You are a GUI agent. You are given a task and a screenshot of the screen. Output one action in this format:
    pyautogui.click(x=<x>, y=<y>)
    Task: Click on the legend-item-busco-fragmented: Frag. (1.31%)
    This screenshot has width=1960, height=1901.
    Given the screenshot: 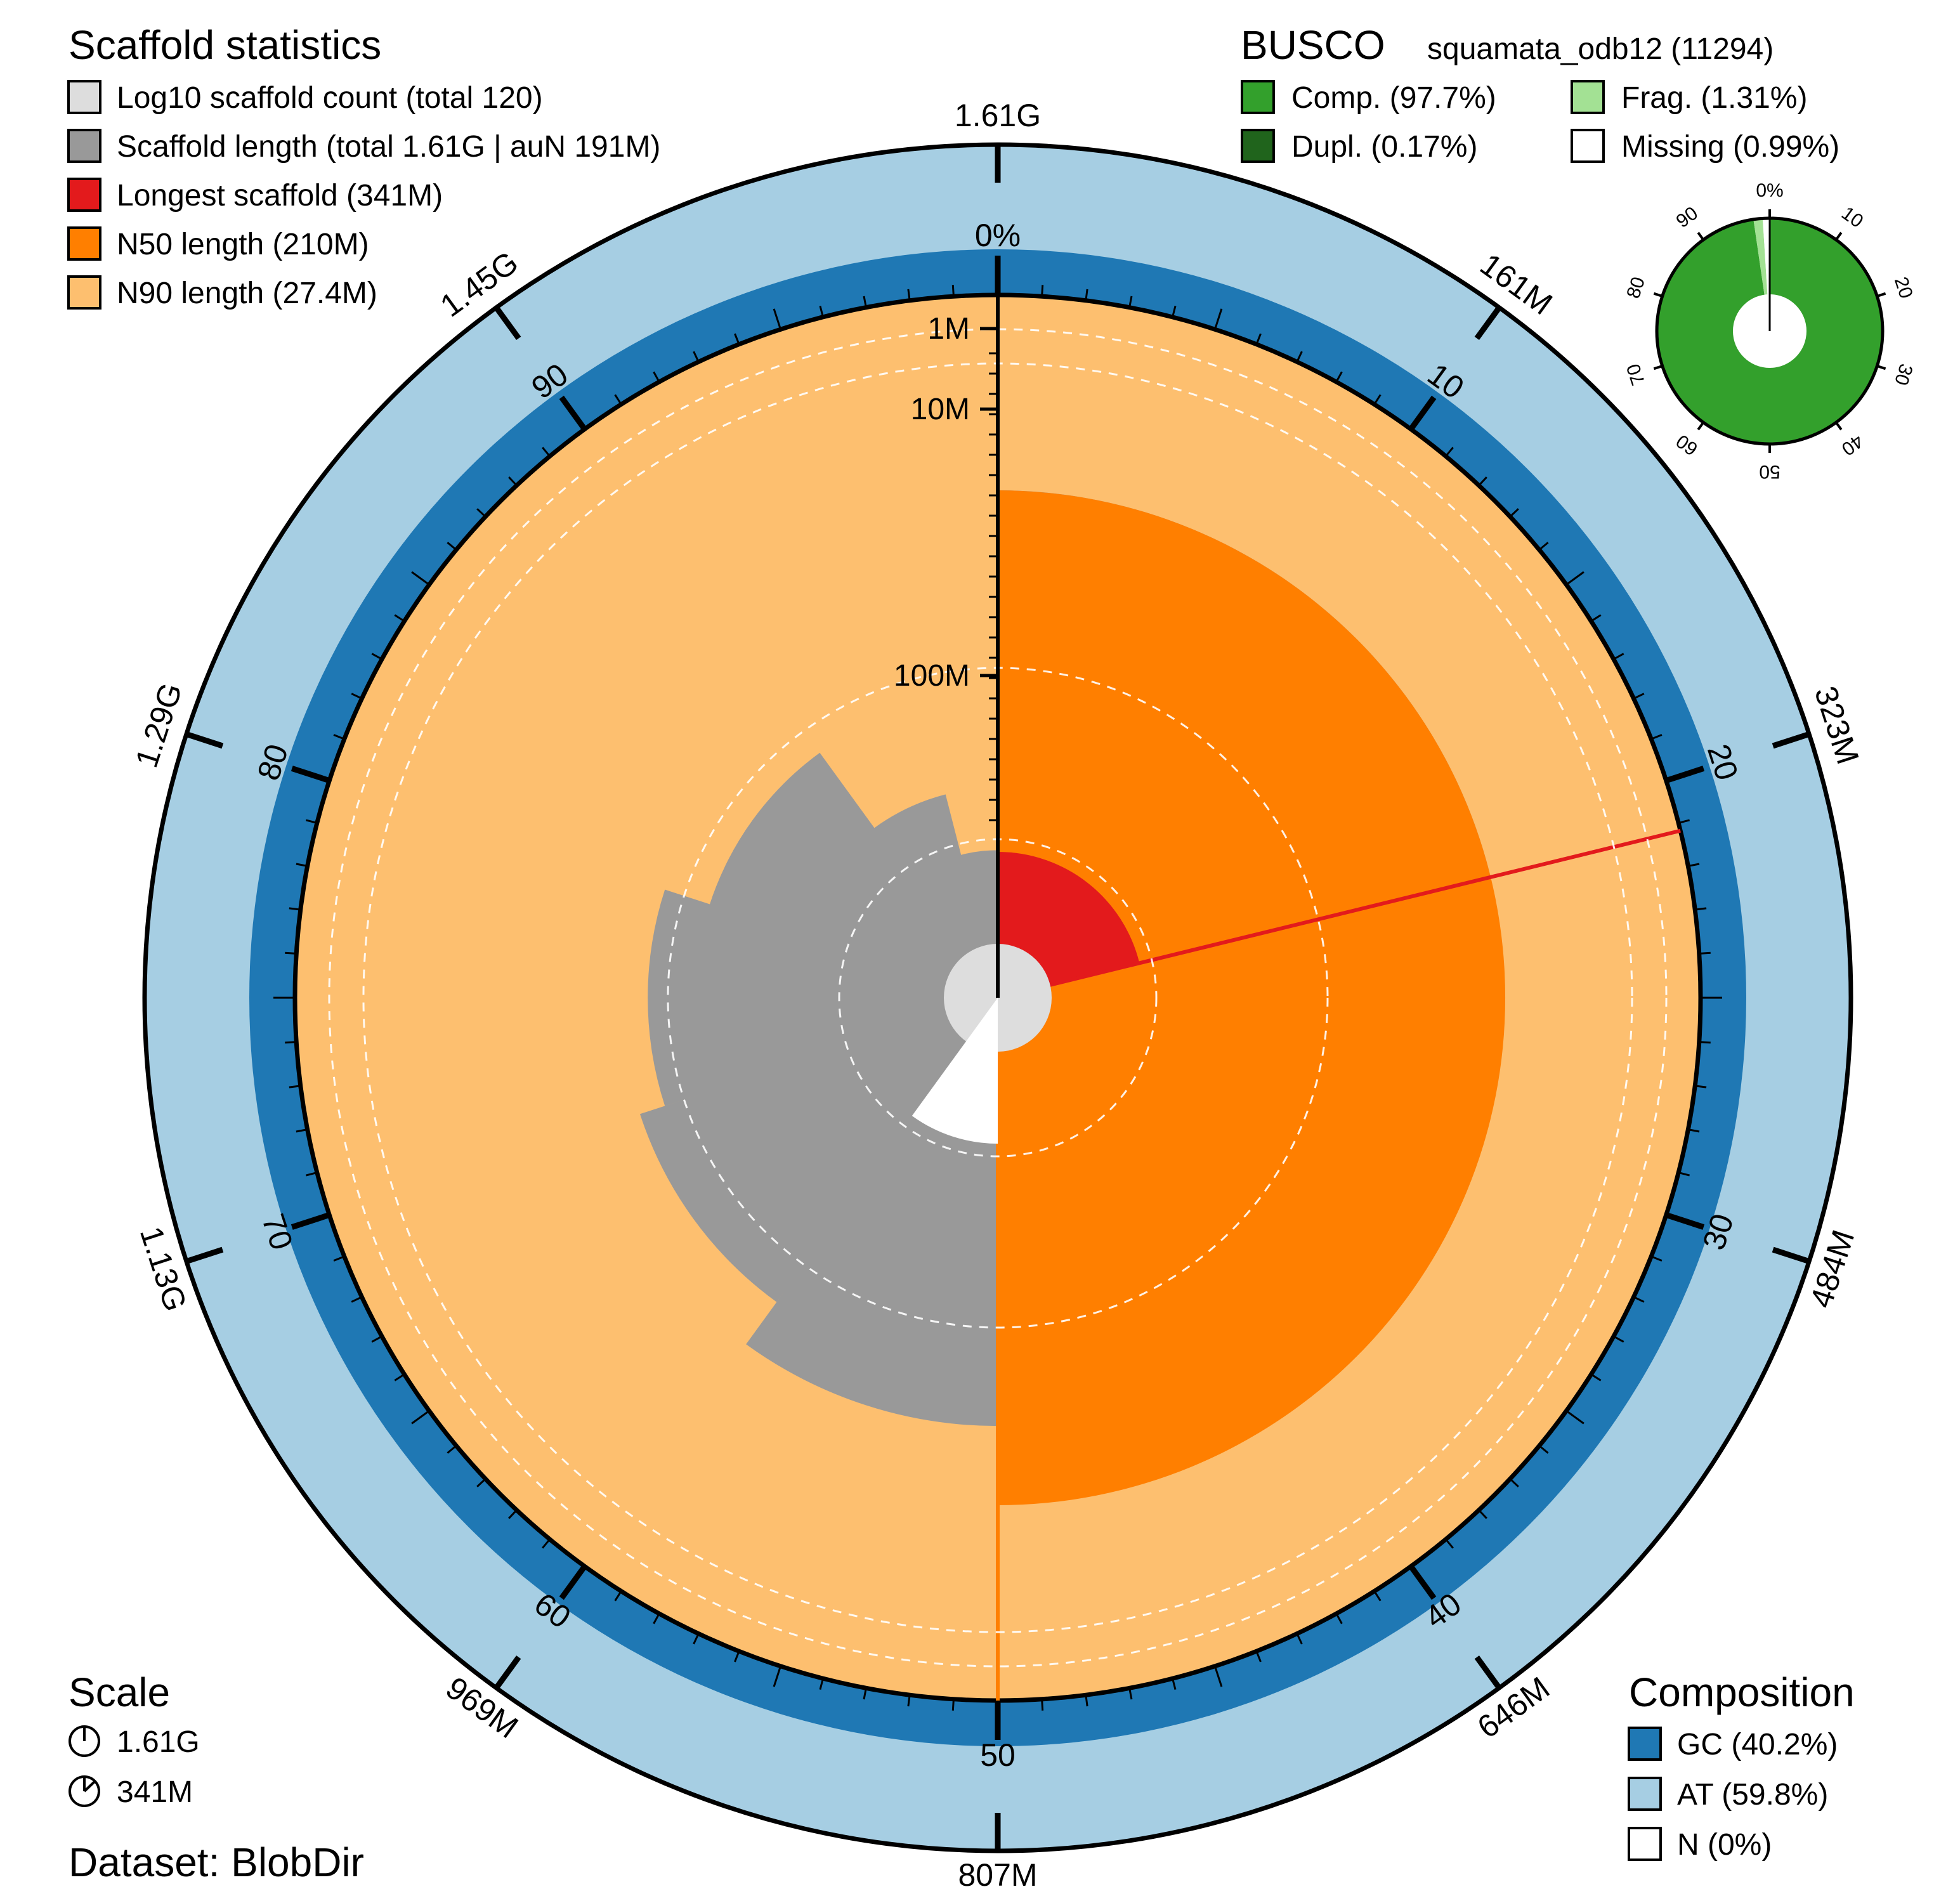 What is the action you would take?
    pyautogui.click(x=1689, y=97)
    